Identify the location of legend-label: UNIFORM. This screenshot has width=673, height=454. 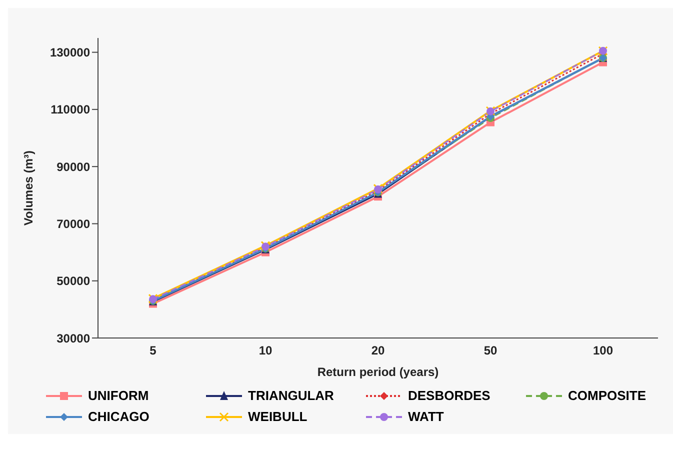
(118, 395).